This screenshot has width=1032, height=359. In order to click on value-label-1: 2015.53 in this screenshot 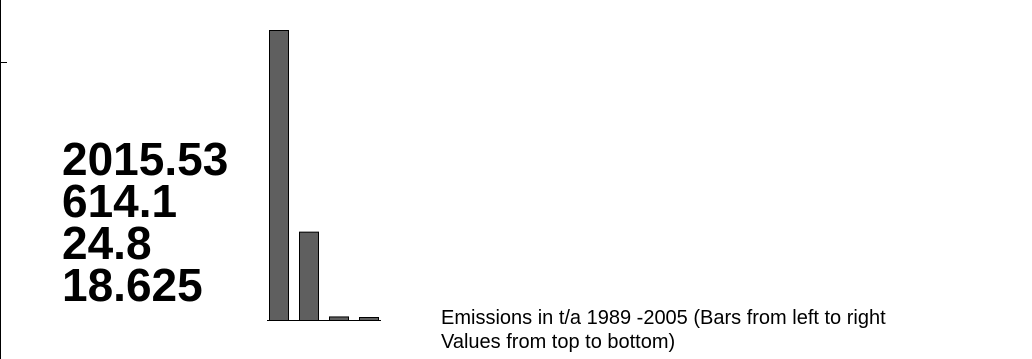, I will do `click(145, 159)`.